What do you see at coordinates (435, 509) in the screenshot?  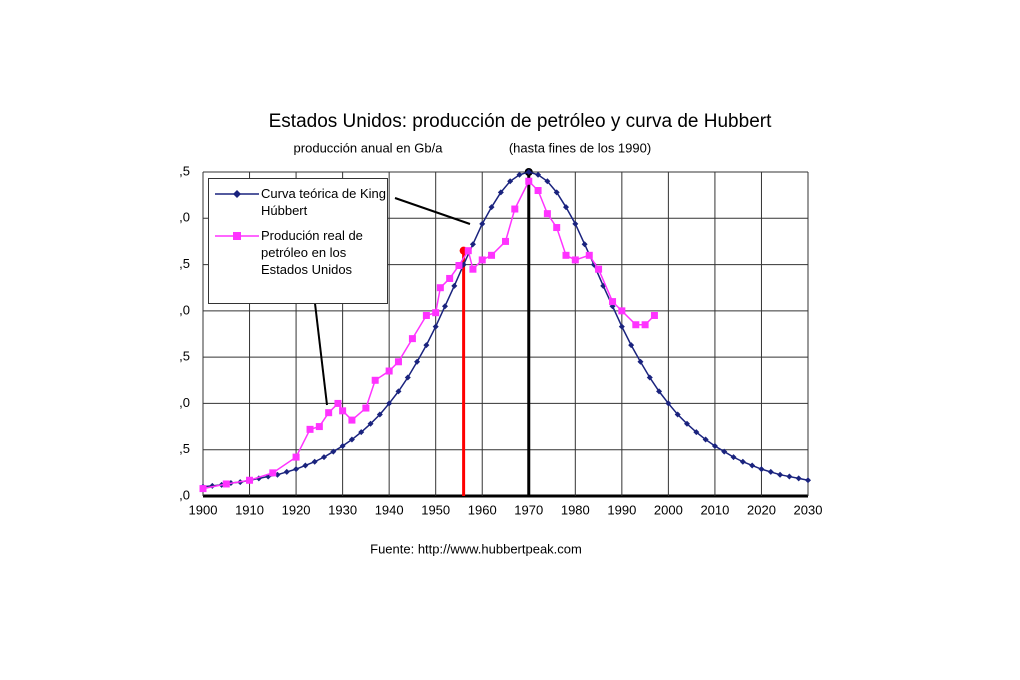 I see `x-tick-label: 1950` at bounding box center [435, 509].